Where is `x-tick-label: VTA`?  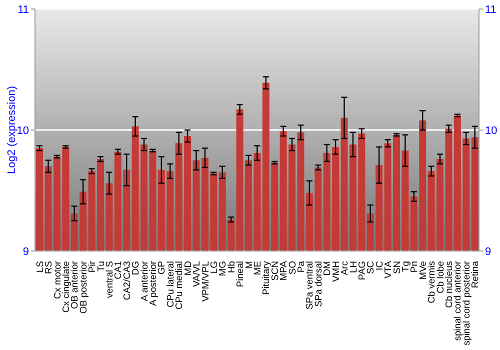 x-tick-label: VTA is located at coordinates (388, 269).